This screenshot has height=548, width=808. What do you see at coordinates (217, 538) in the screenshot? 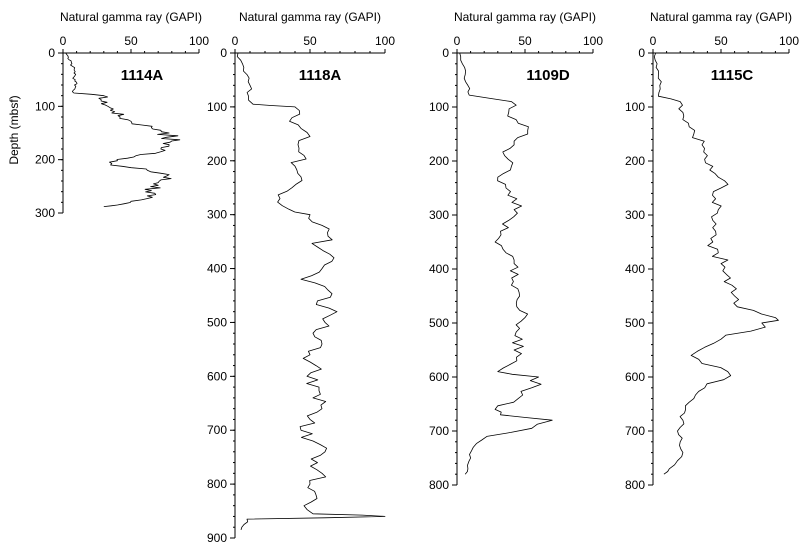
I see `y-tick-label: 900` at bounding box center [217, 538].